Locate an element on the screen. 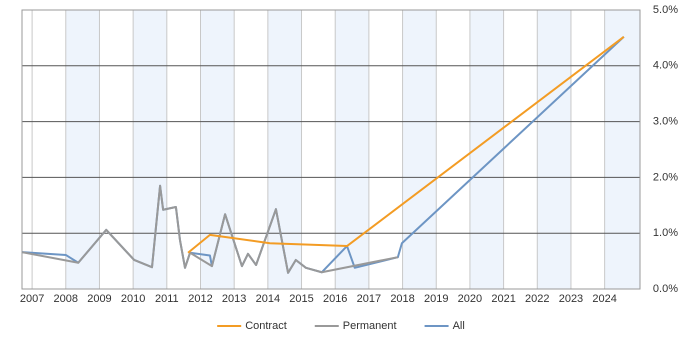  x-tick-label: 2009 is located at coordinates (99, 299).